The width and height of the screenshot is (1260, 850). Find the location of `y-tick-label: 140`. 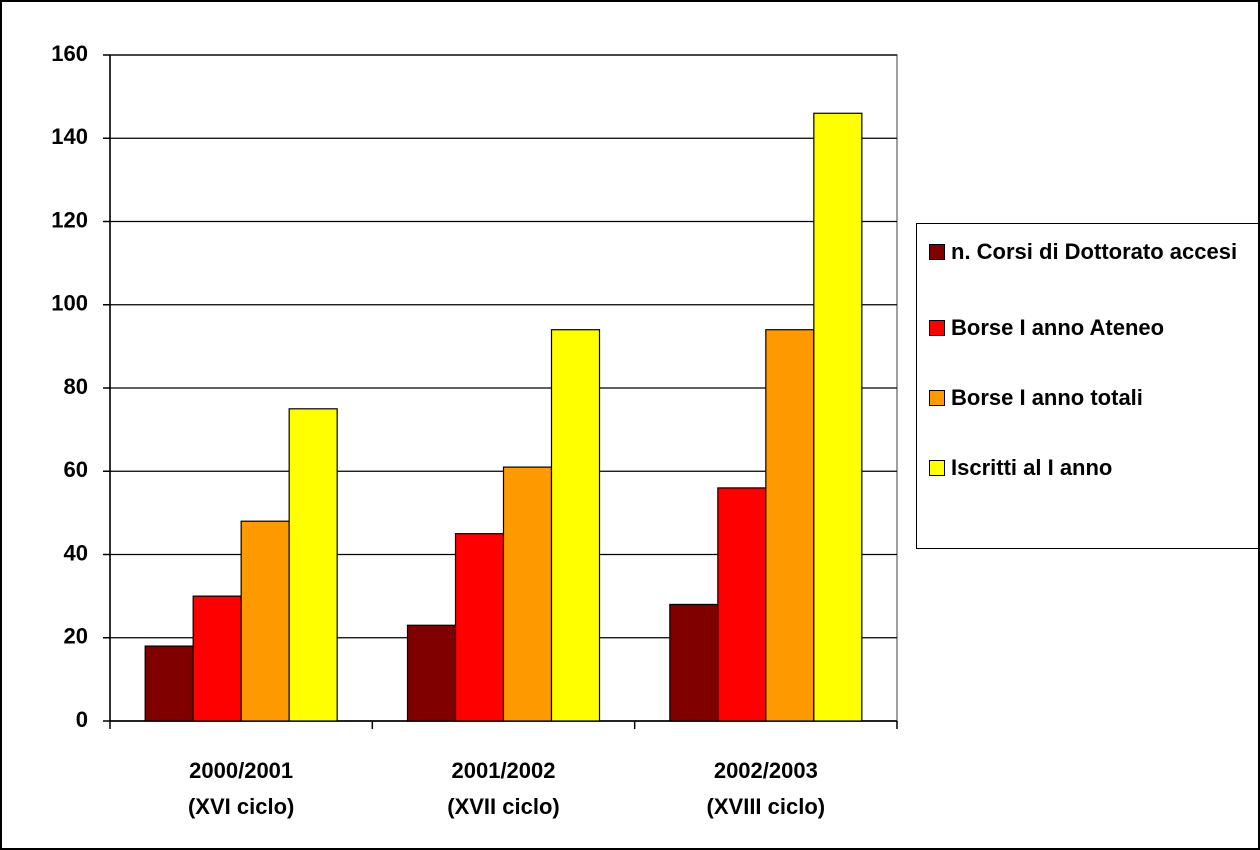

y-tick-label: 140 is located at coordinates (69, 136).